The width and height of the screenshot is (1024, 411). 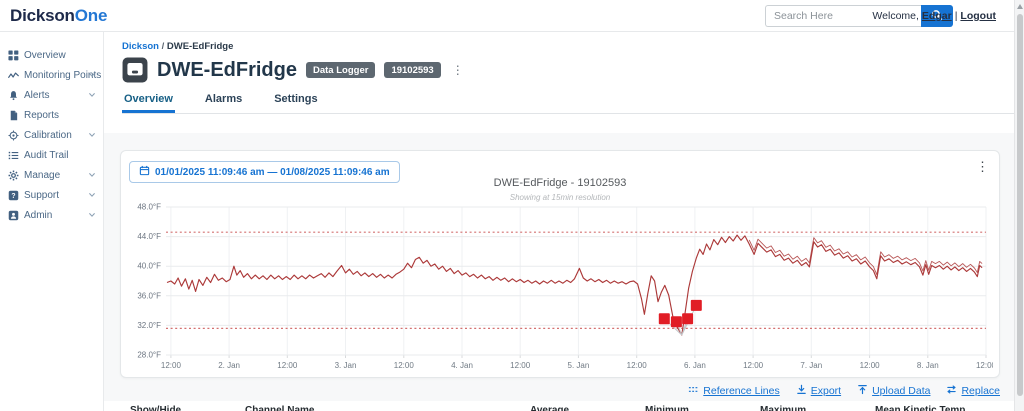 What do you see at coordinates (149, 266) in the screenshot?
I see `svg-text: 40.0°F` at bounding box center [149, 266].